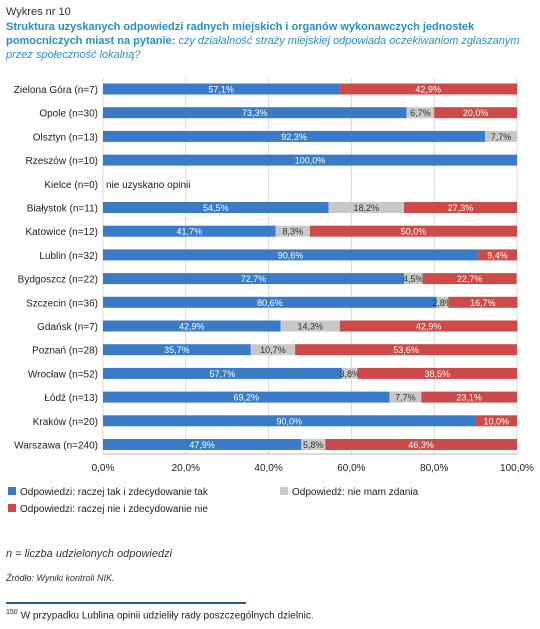 Image resolution: width=540 pixels, height=629 pixels. I want to click on category-label: Łódź (n=13), so click(71, 398).